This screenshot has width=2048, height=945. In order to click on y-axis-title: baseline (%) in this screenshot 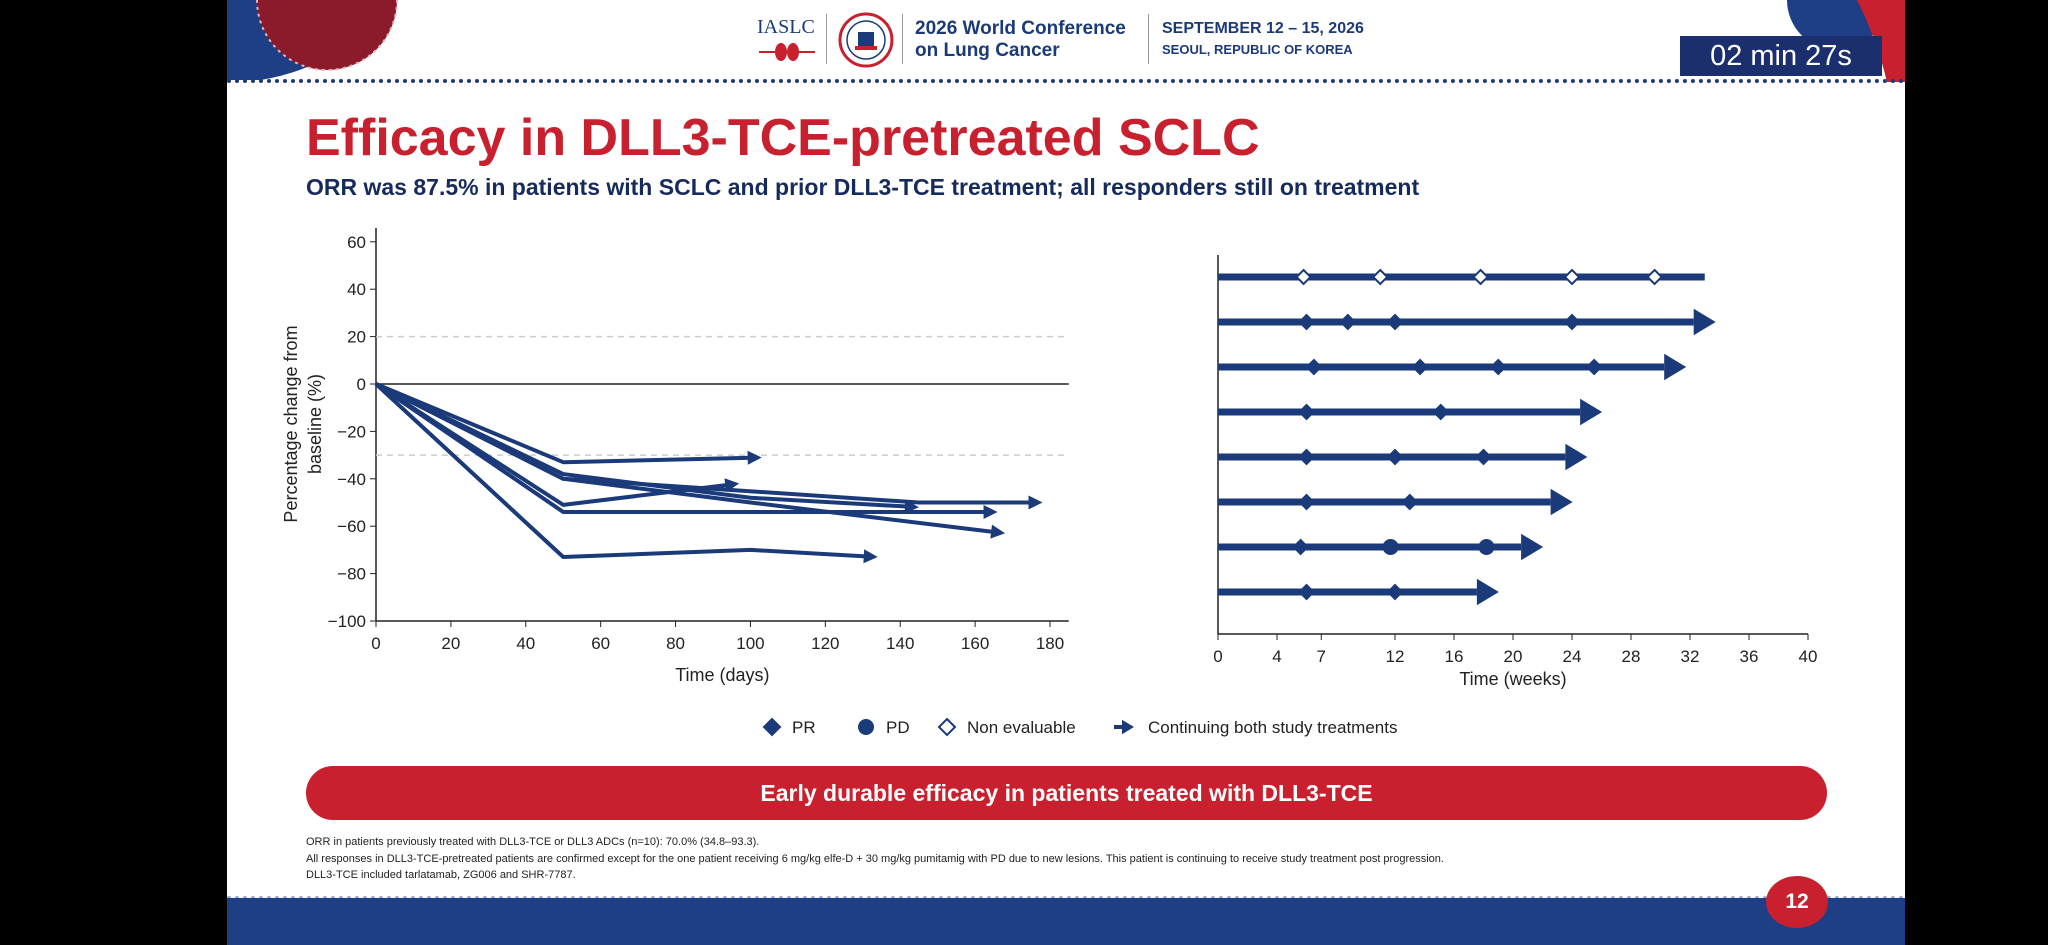, I will do `click(315, 424)`.